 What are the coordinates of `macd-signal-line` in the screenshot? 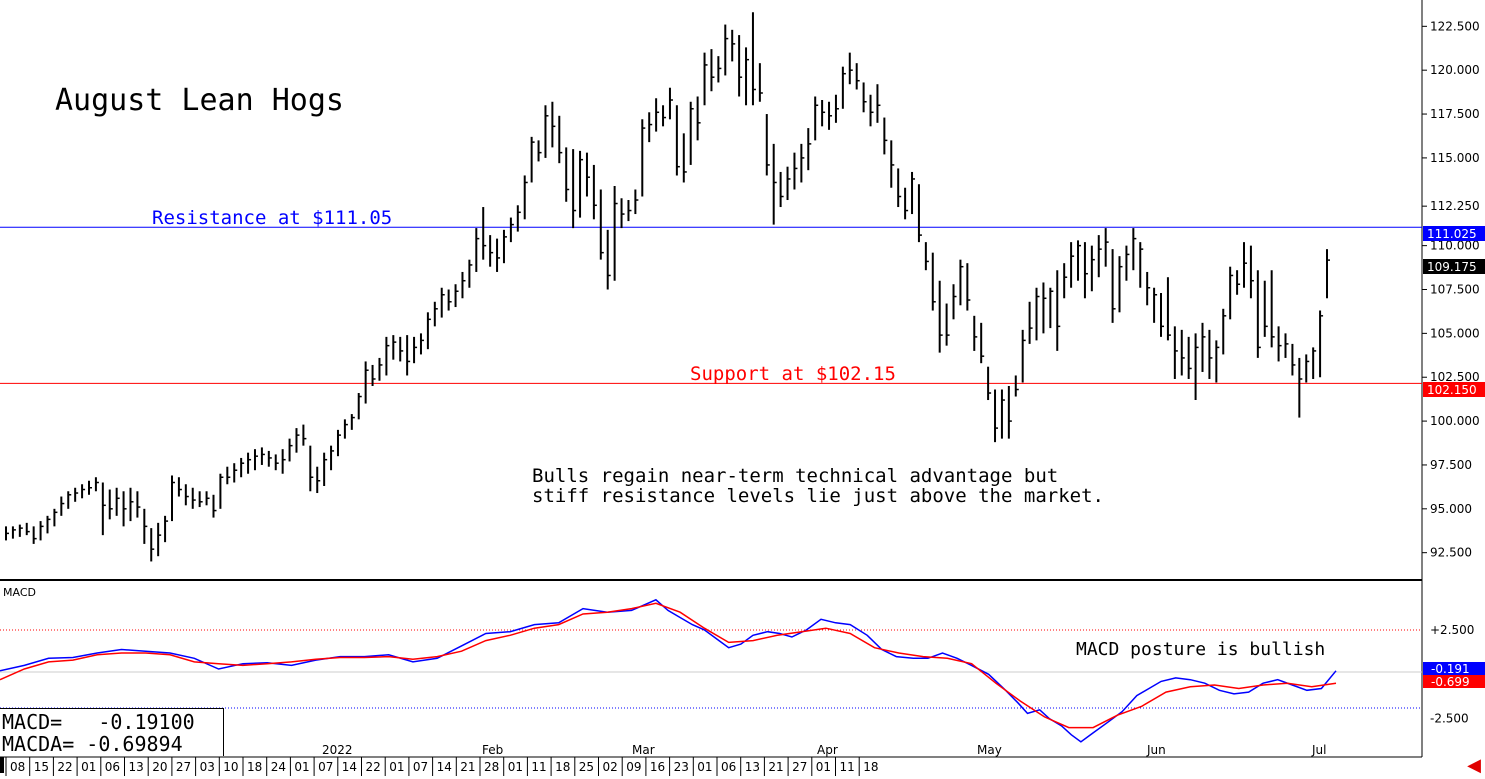 It's located at (668, 665).